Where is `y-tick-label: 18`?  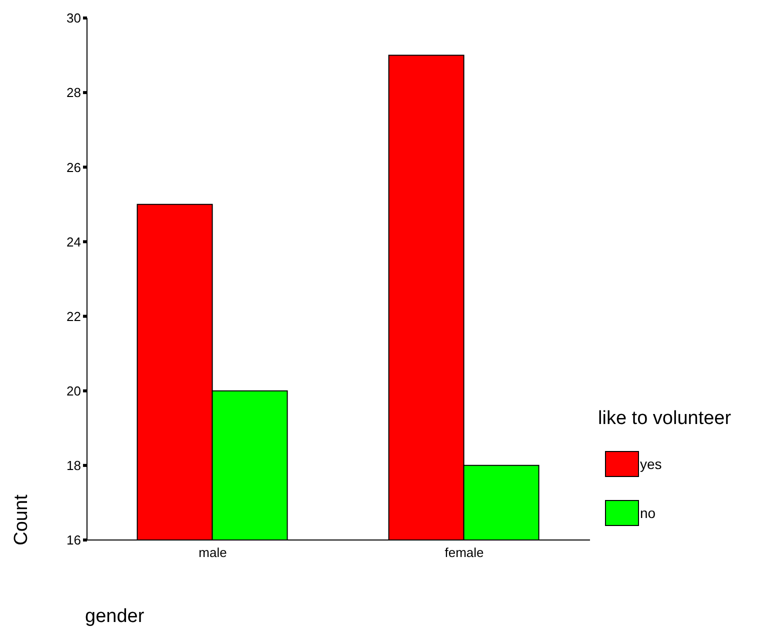 y-tick-label: 18 is located at coordinates (73, 466).